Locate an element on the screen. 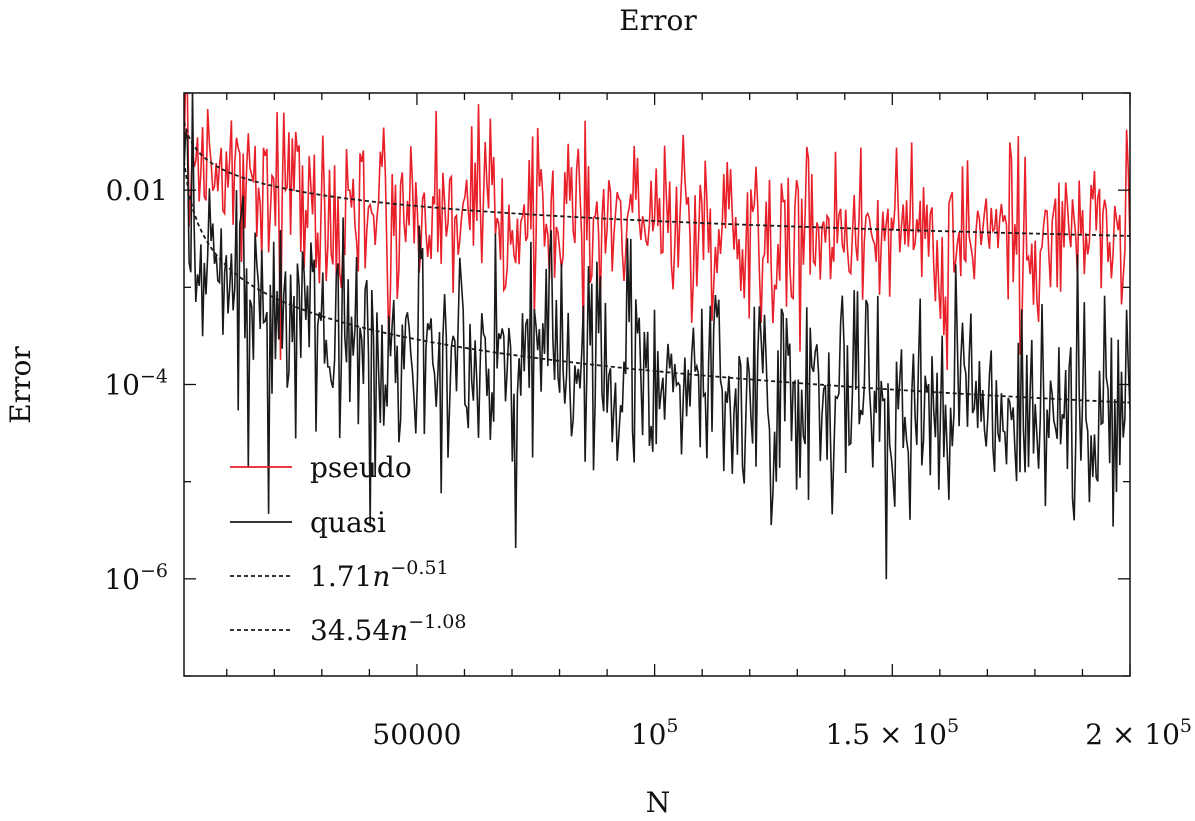 The image size is (1195, 821). legend: pseudo quasi 1.71n−0.51 34.54n−1.08 is located at coordinates (348, 549).